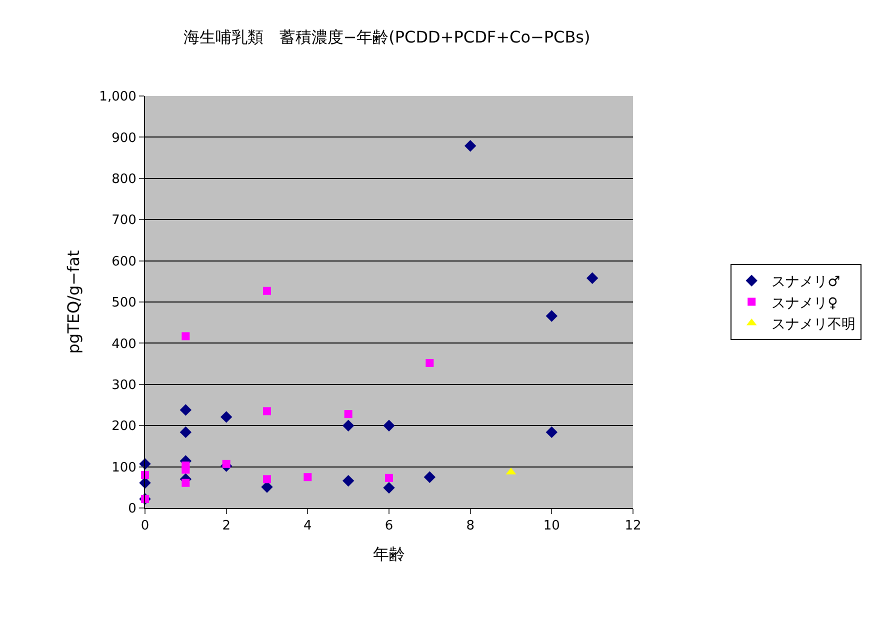  What do you see at coordinates (132, 509) in the screenshot?
I see `y-tick-label: 0` at bounding box center [132, 509].